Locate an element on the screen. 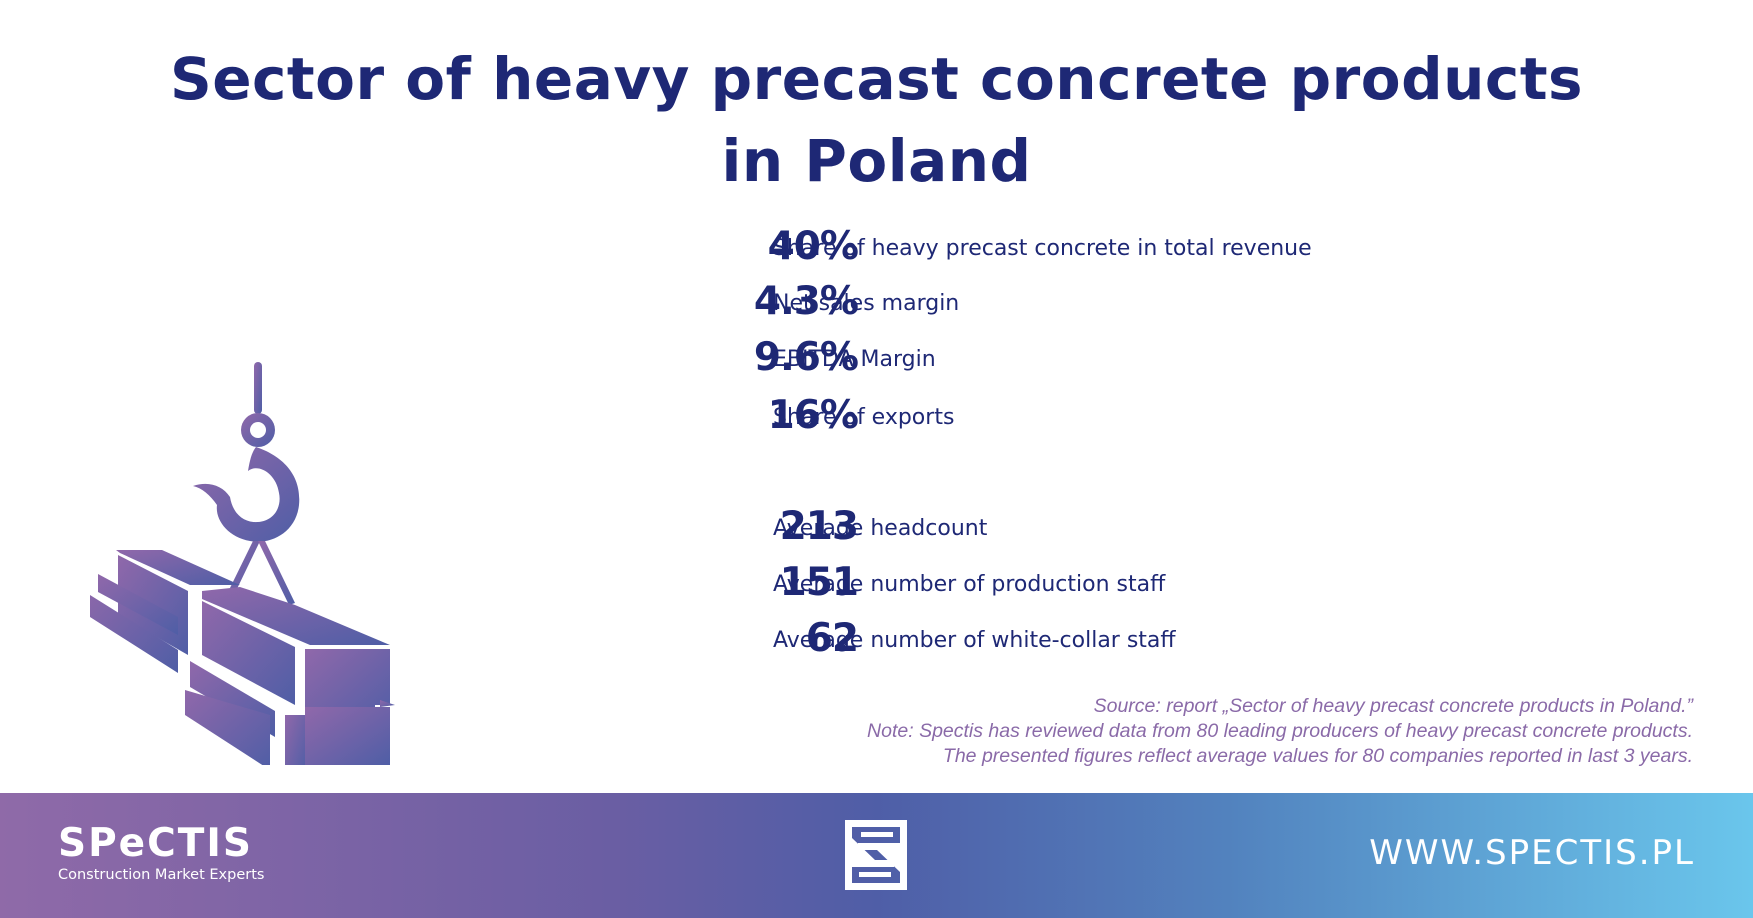 This screenshot has height=918, width=1753. stat-value: 213 is located at coordinates (819, 526).